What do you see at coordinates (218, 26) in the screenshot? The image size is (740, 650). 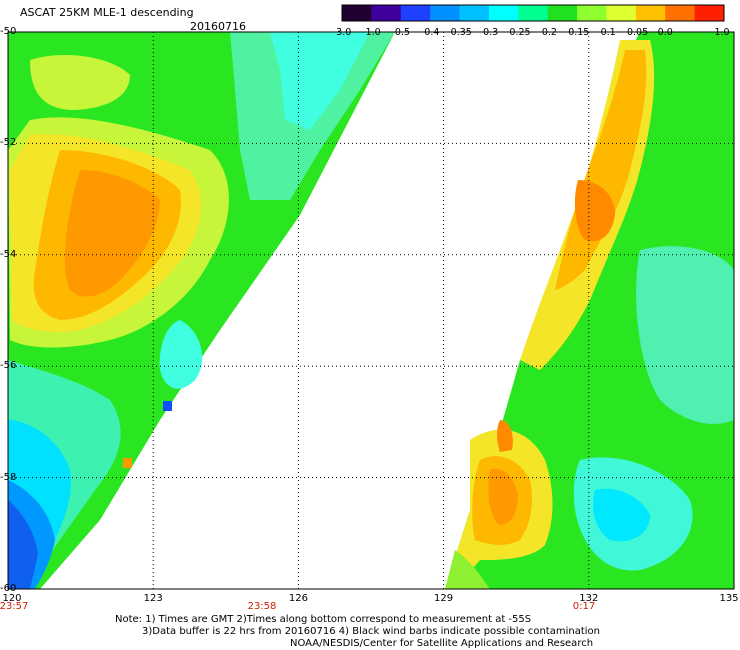 I see `map-date: 20160716` at bounding box center [218, 26].